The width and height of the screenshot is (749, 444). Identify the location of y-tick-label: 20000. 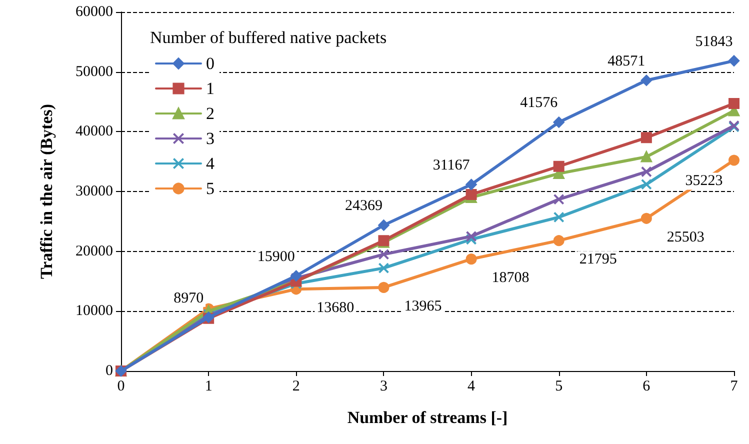
(94, 251).